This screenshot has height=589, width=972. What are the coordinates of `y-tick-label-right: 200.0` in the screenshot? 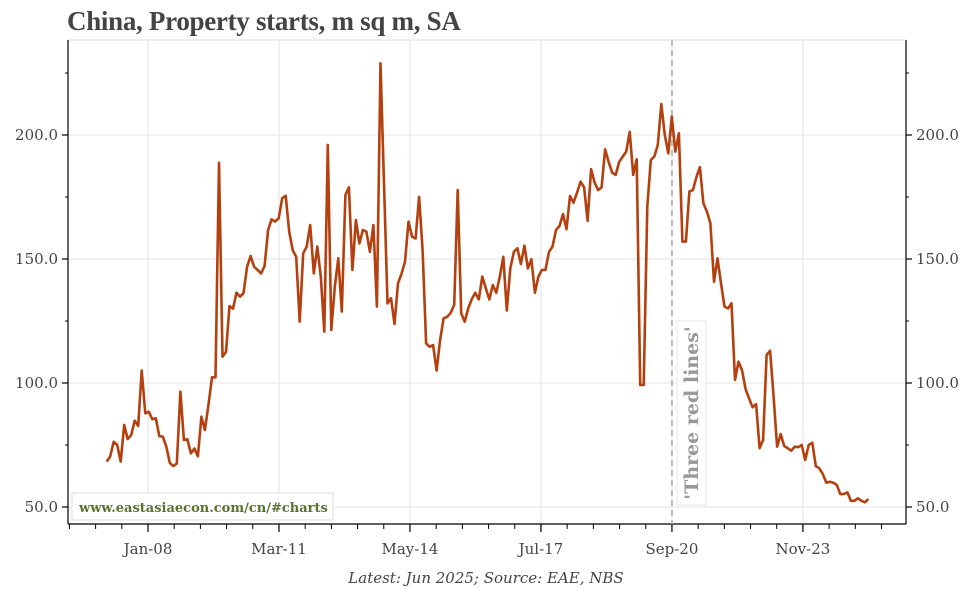 It's located at (937, 135).